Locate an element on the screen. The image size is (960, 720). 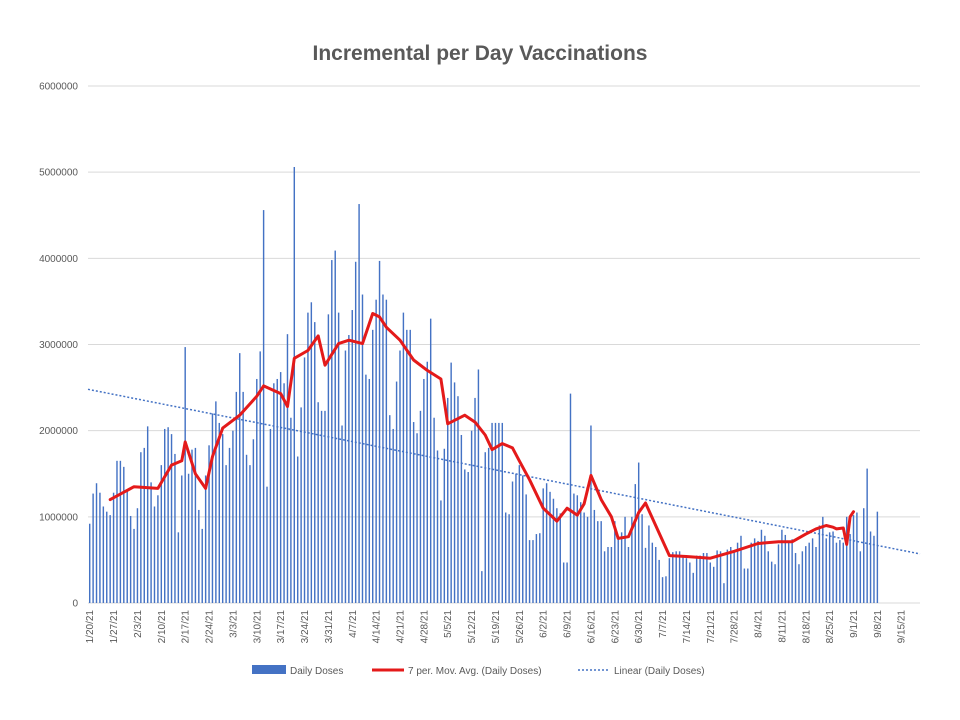
x-tick-label: 3/17/21 is located at coordinates (281, 627).